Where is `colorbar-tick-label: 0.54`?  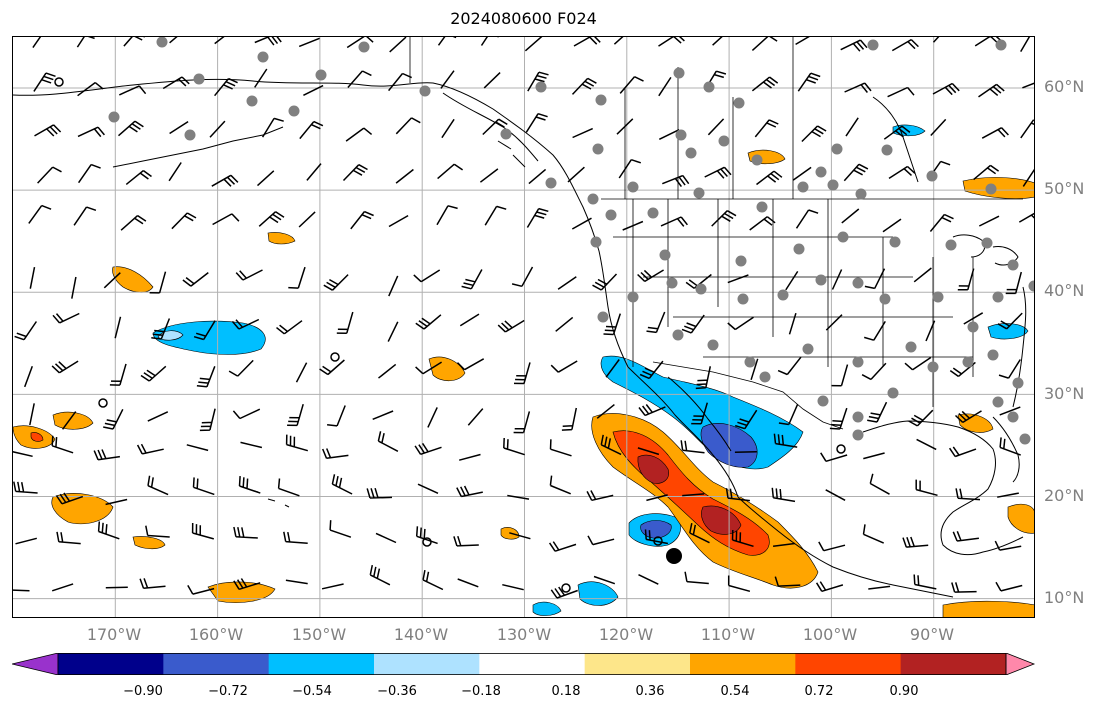
colorbar-tick-label: 0.54 is located at coordinates (735, 691).